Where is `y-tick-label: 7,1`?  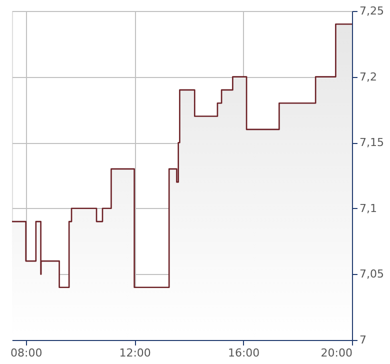
y-tick-label: 7,1 is located at coordinates (368, 208).